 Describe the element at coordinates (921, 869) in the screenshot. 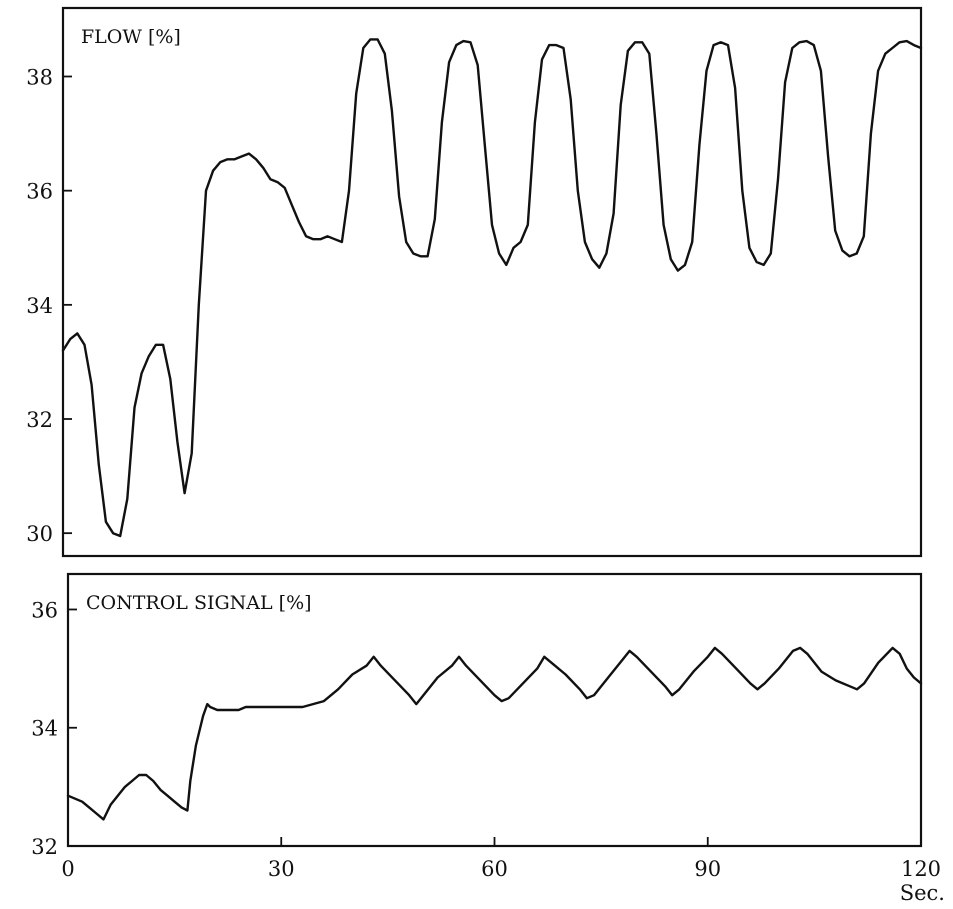

I see `control-x-tick-label: 120` at that location.